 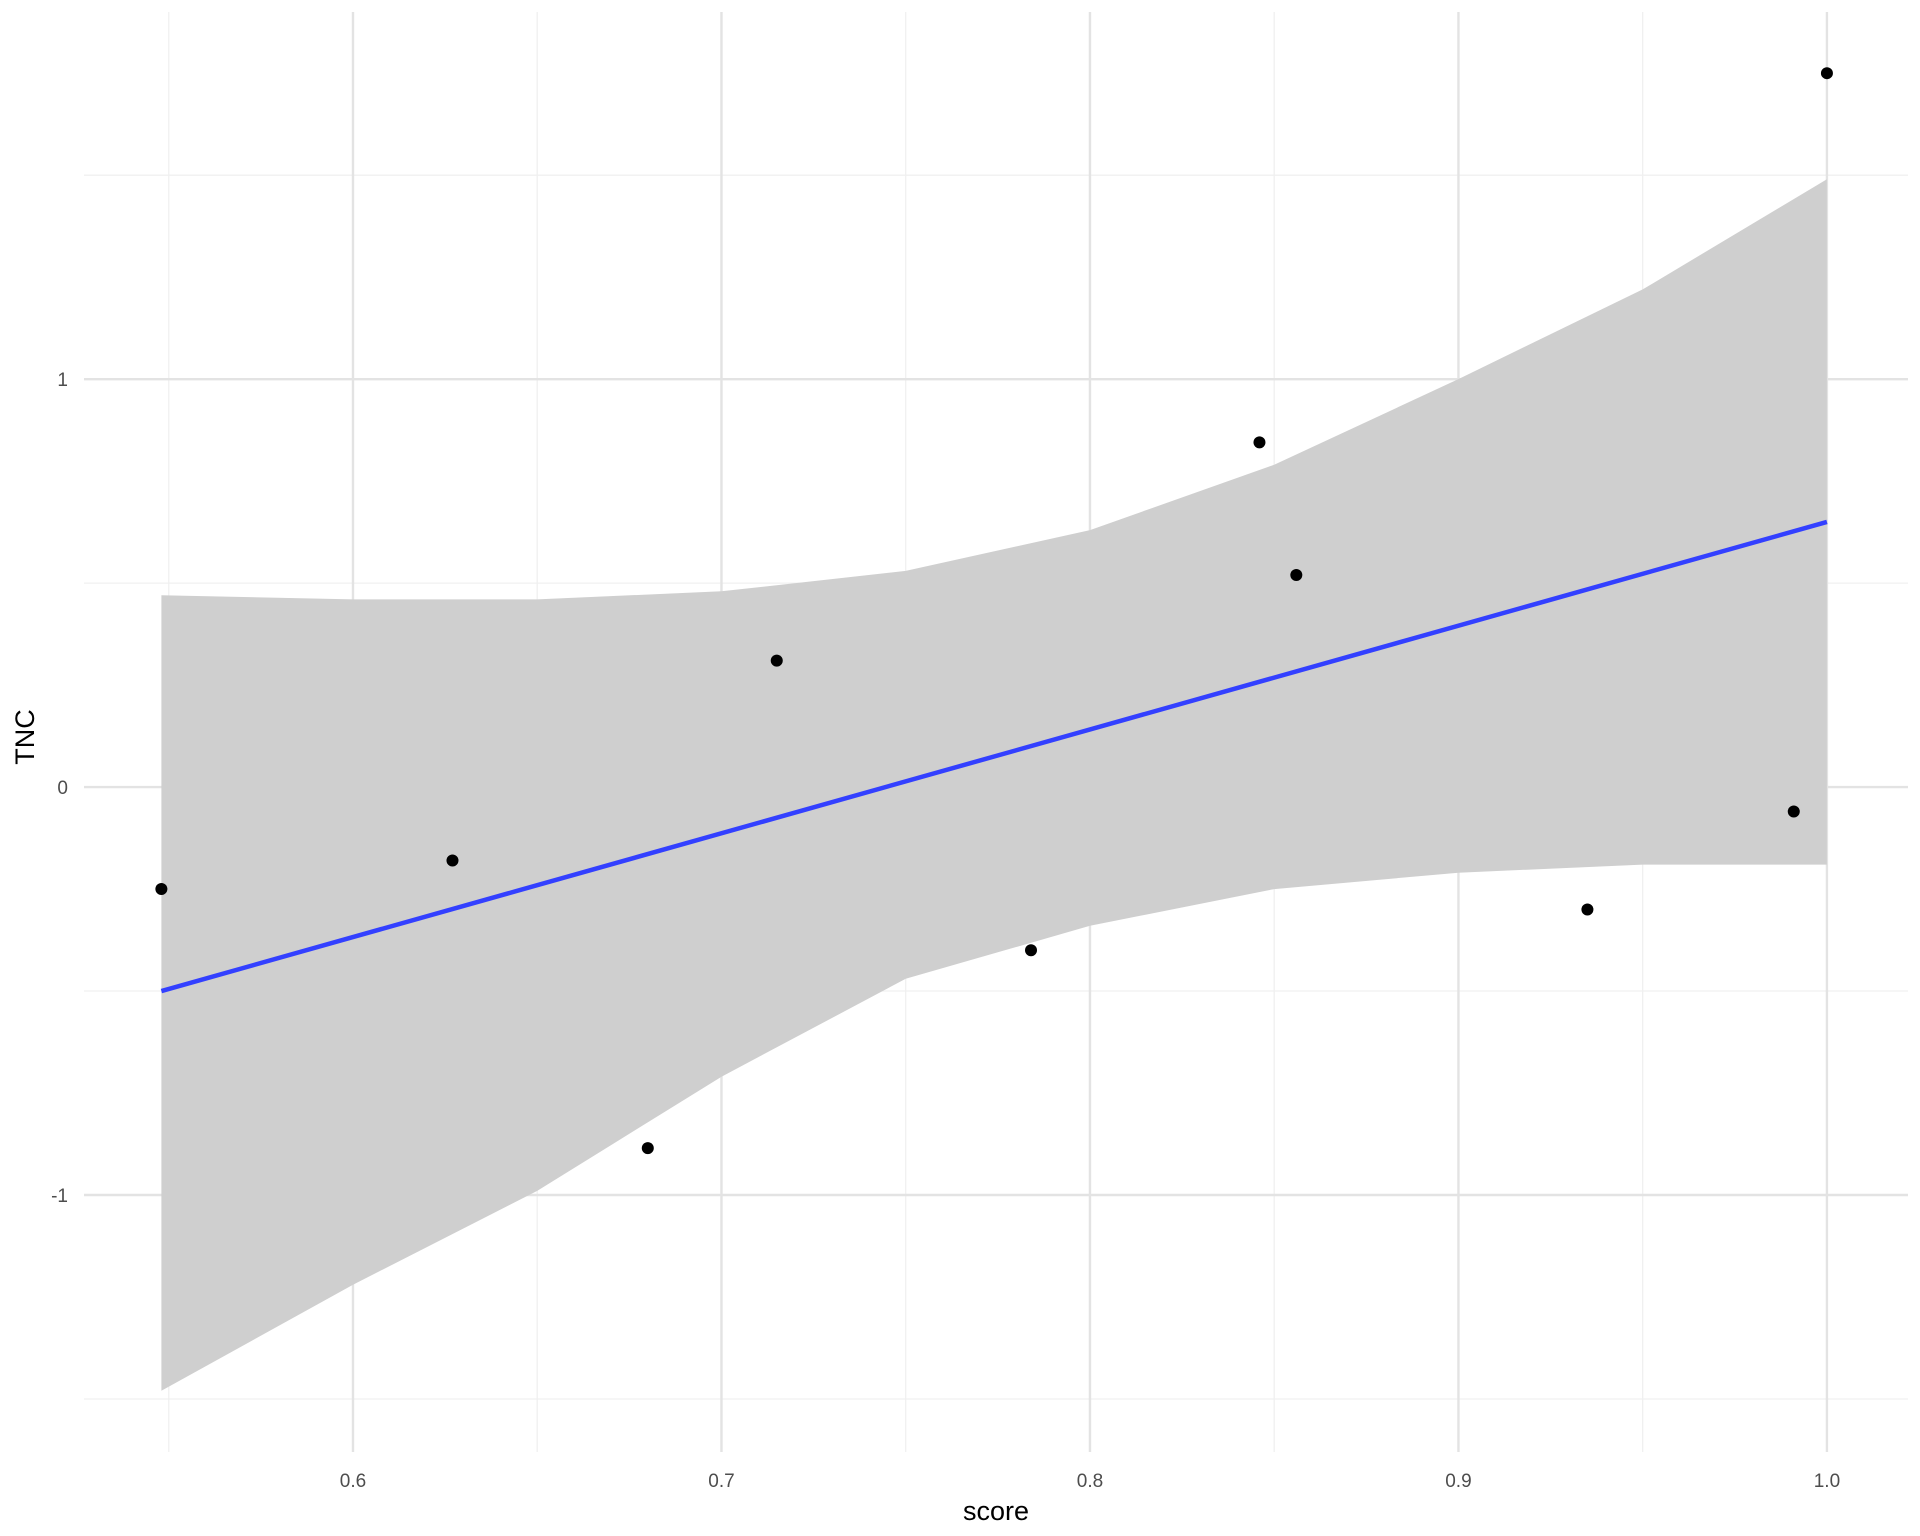 I want to click on x-tick-label: 0.6, so click(x=353, y=1481).